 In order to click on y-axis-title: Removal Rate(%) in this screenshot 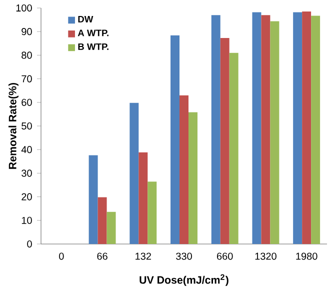, I will do `click(13, 125)`.